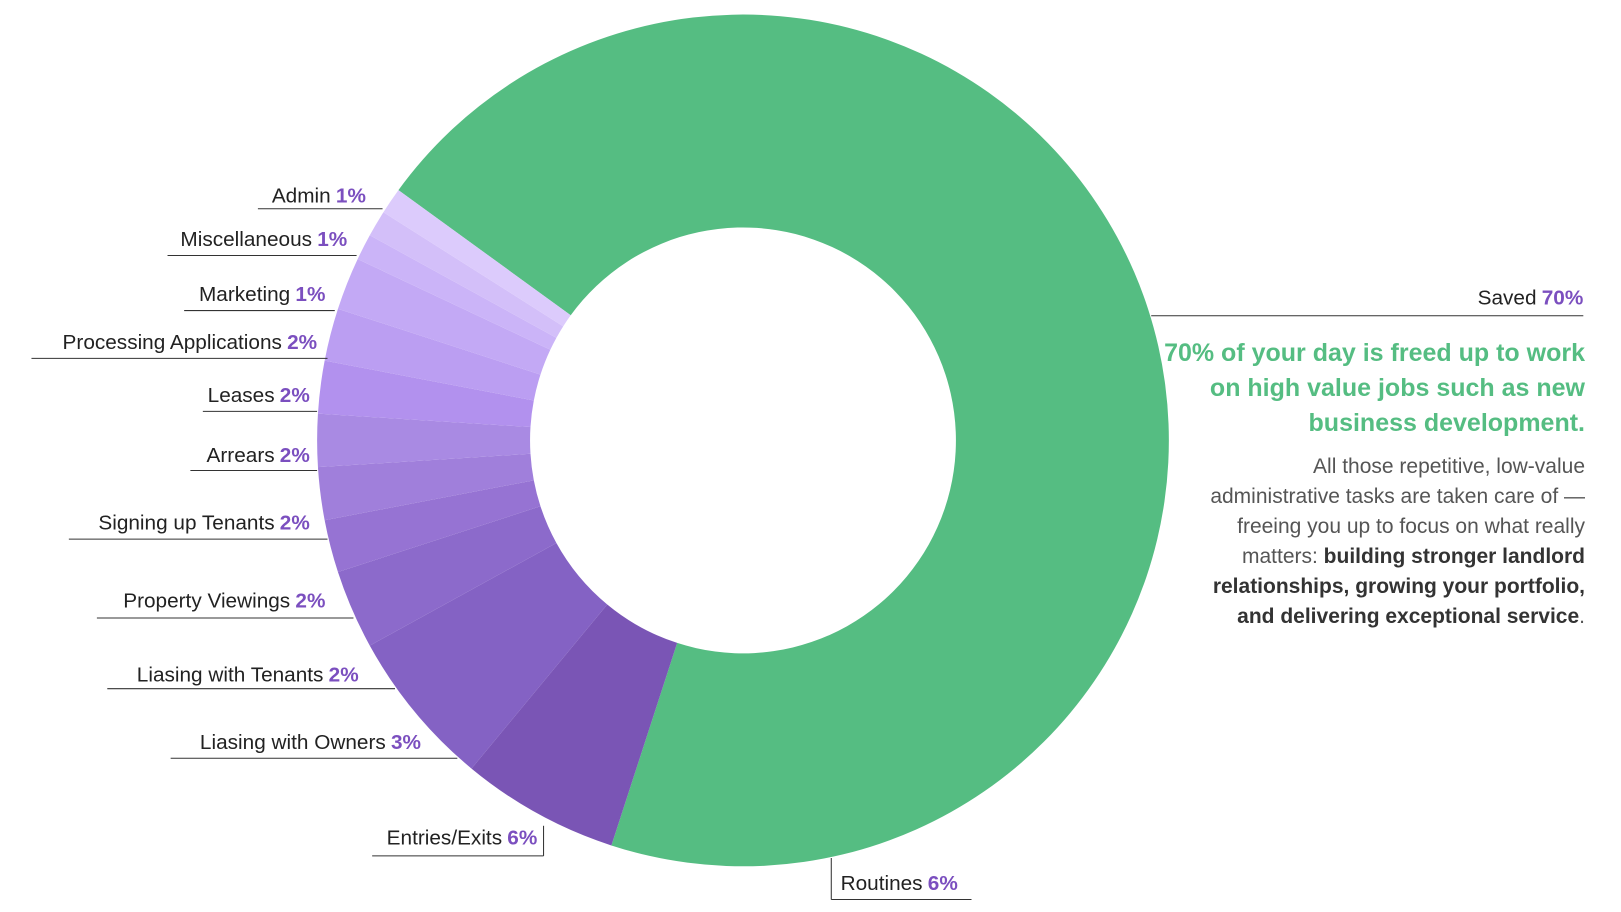  I want to click on category-name: Property Viewings, so click(206, 601).